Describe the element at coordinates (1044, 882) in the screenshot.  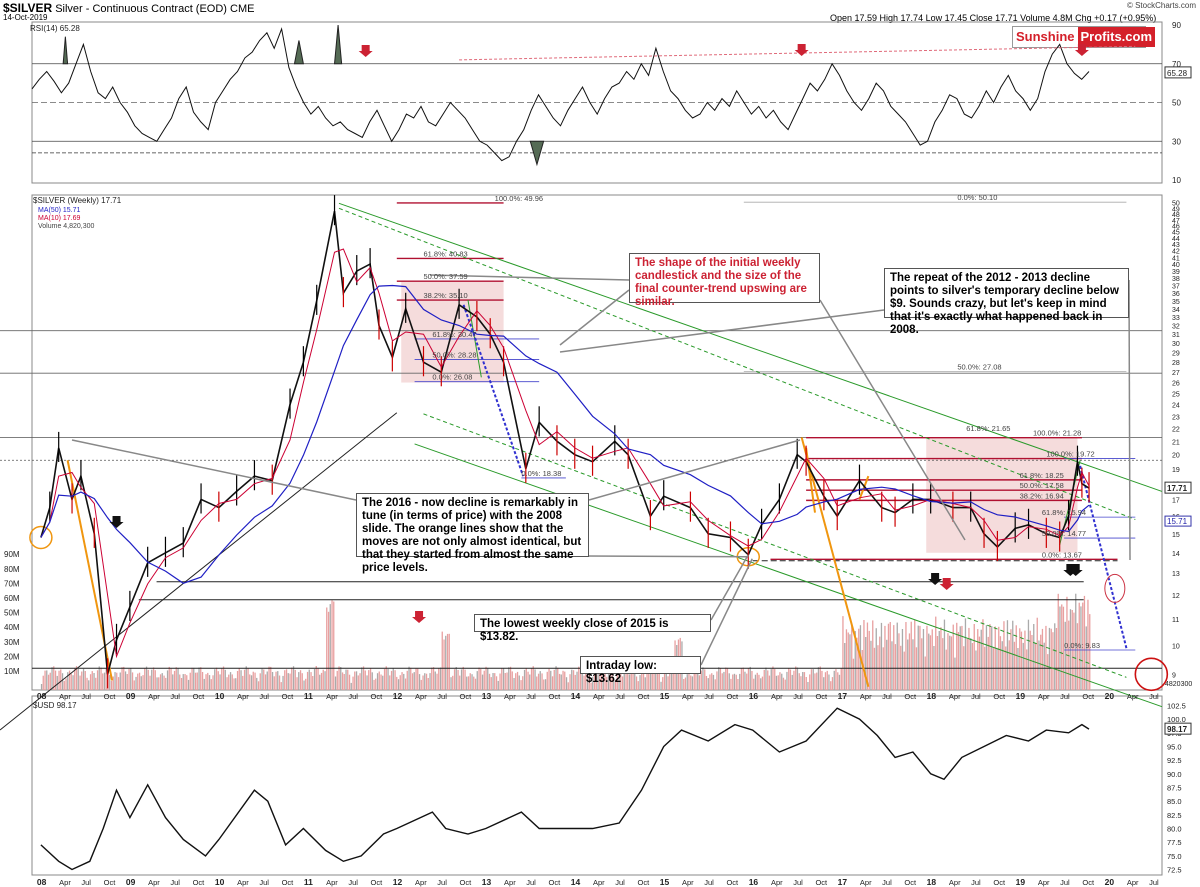
I see `x-label-usd-45: Apr` at that location.